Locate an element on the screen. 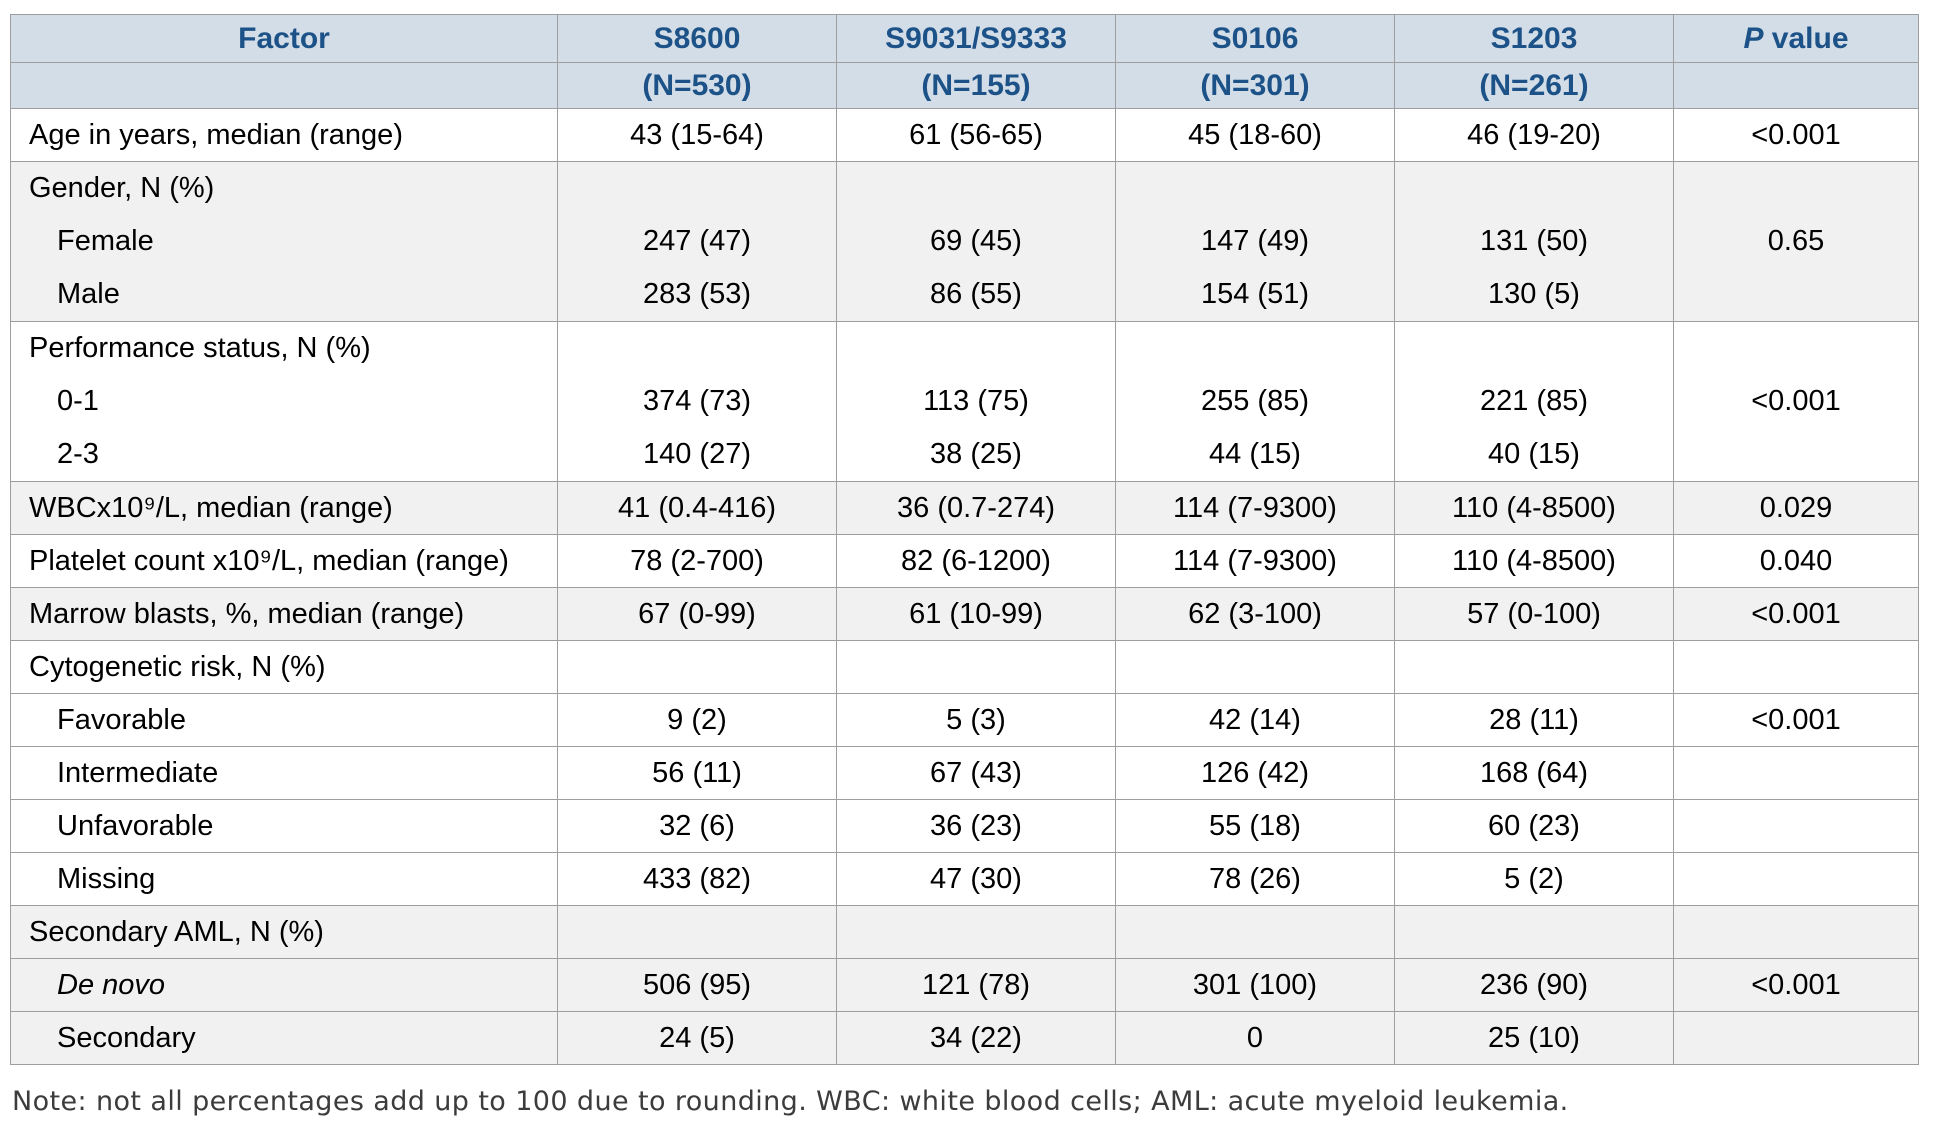 Image resolution: width=1936 pixels, height=1142 pixels. sub-label: Secondary is located at coordinates (284, 1038).